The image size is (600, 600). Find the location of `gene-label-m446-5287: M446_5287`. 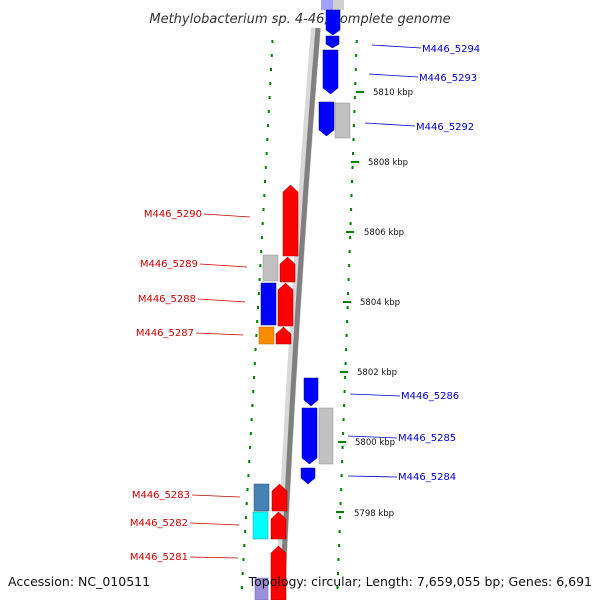

gene-label-m446-5287: M446_5287 is located at coordinates (165, 333).